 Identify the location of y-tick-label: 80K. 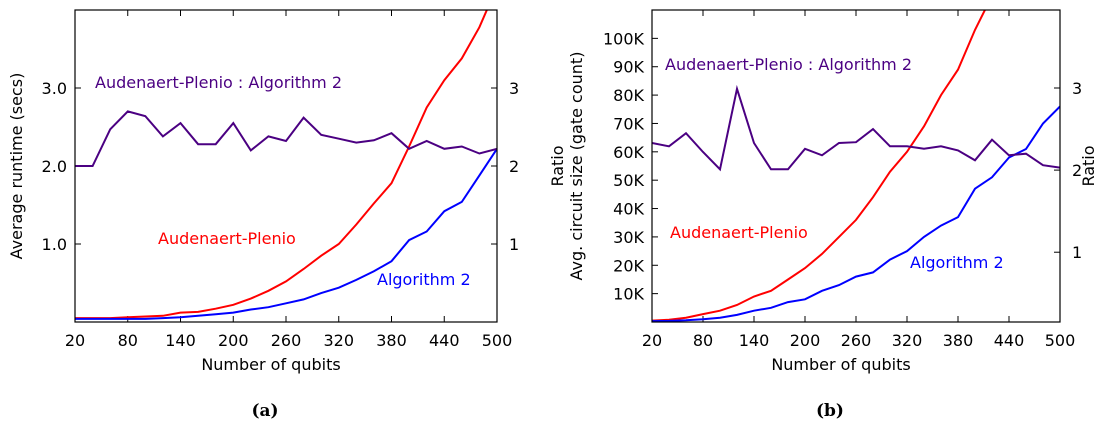
(628, 95).